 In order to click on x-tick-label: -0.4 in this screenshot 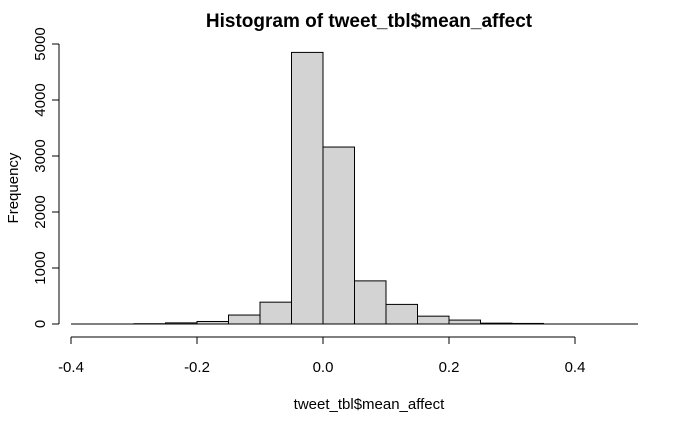, I will do `click(71, 367)`.